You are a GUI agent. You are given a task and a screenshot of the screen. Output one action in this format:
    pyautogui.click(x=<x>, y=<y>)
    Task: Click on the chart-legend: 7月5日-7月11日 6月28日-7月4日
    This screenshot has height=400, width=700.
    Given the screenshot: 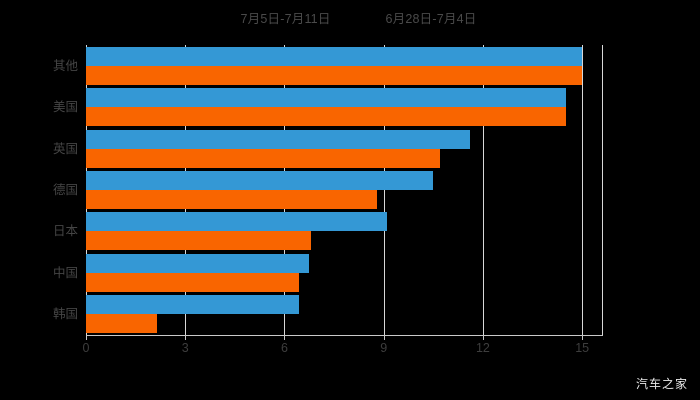 What is the action you would take?
    pyautogui.click(x=350, y=17)
    